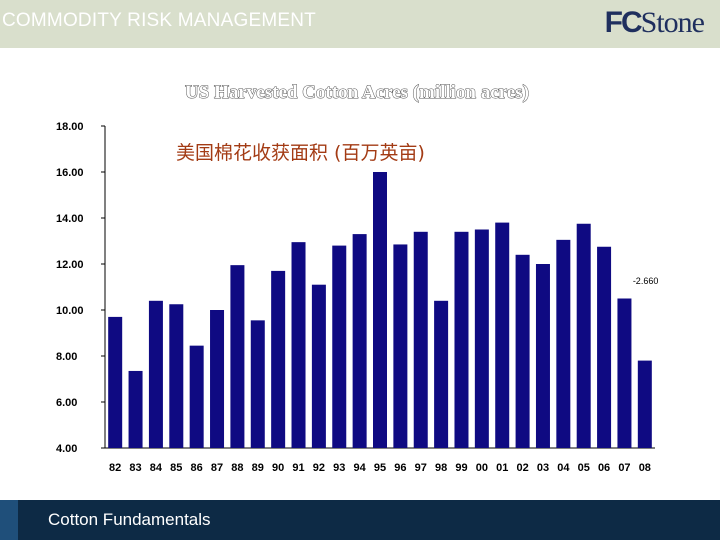 This screenshot has width=720, height=540. I want to click on y-tick-label: 18.00, so click(70, 127).